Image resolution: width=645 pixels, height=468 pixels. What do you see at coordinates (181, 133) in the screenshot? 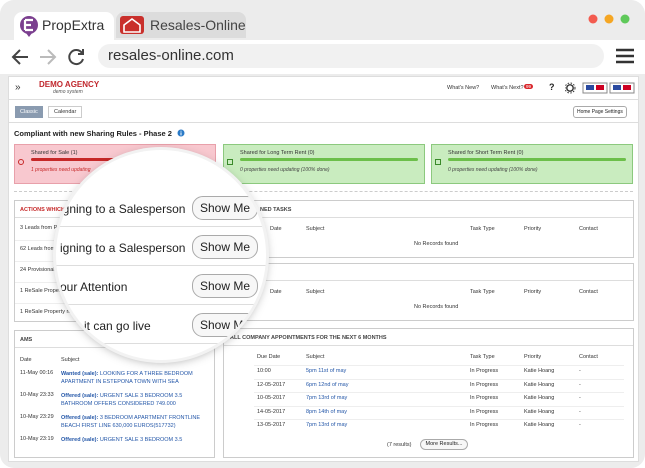
I see `info-icon` at bounding box center [181, 133].